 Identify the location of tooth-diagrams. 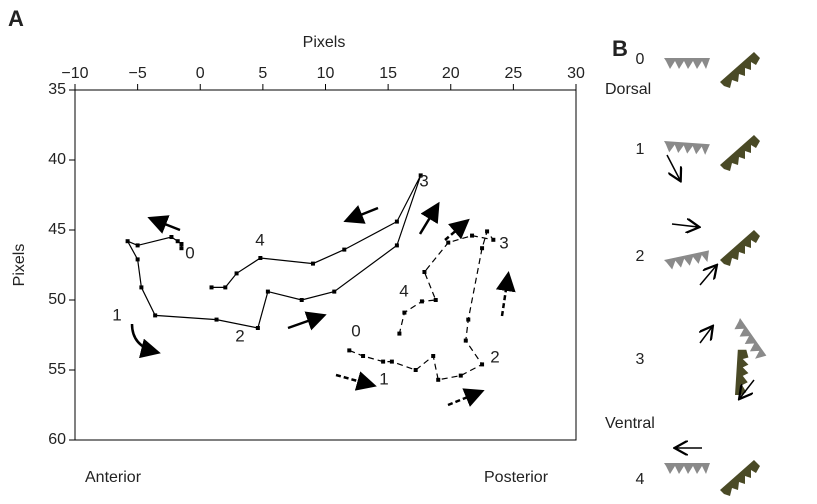
(715, 274).